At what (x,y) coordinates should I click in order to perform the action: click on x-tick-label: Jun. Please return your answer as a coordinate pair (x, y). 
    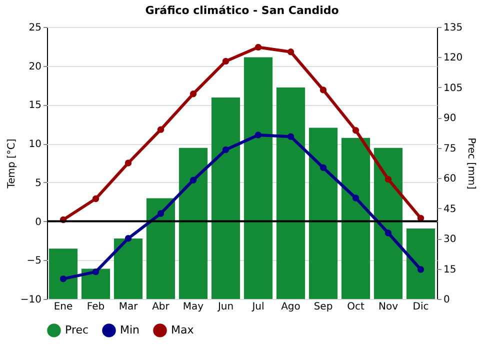
    Looking at the image, I should click on (225, 307).